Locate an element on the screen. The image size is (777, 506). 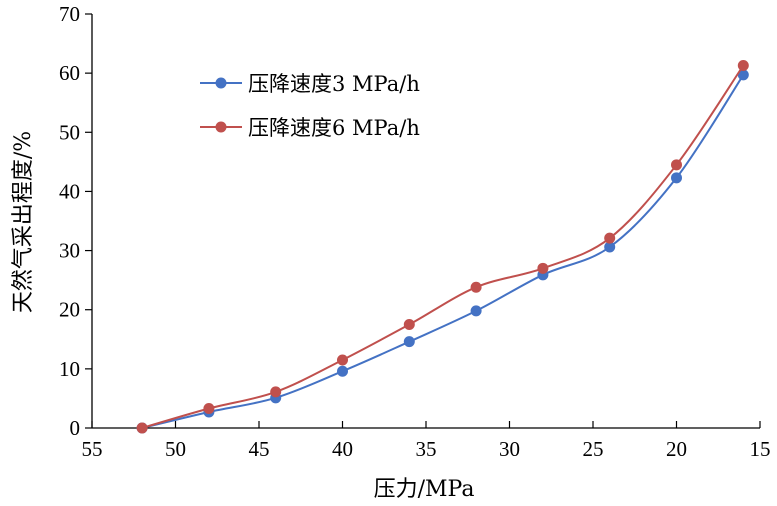
legend-item: 压降速度3 MPa/h is located at coordinates (310, 84).